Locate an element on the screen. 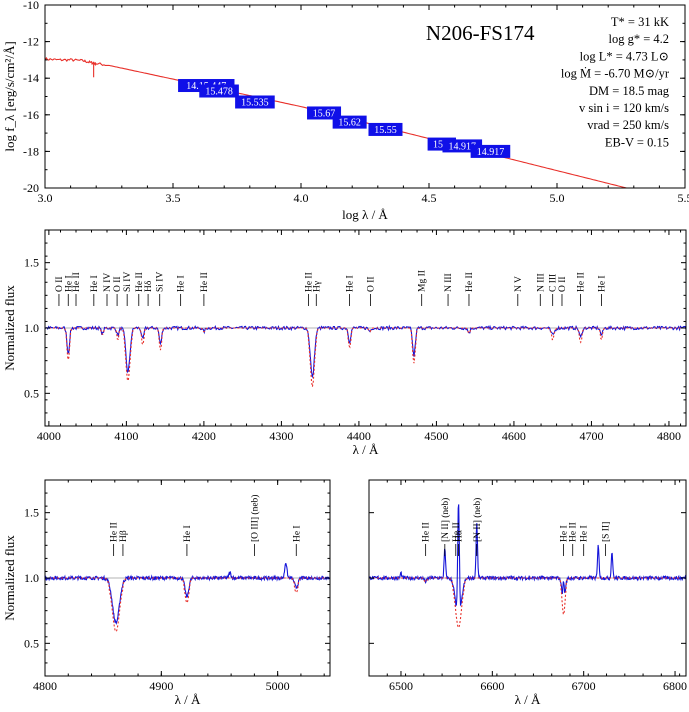 Image resolution: width=689 pixels, height=712 pixels. stellar-parameter: DM = 18.5 mag is located at coordinates (629, 91).